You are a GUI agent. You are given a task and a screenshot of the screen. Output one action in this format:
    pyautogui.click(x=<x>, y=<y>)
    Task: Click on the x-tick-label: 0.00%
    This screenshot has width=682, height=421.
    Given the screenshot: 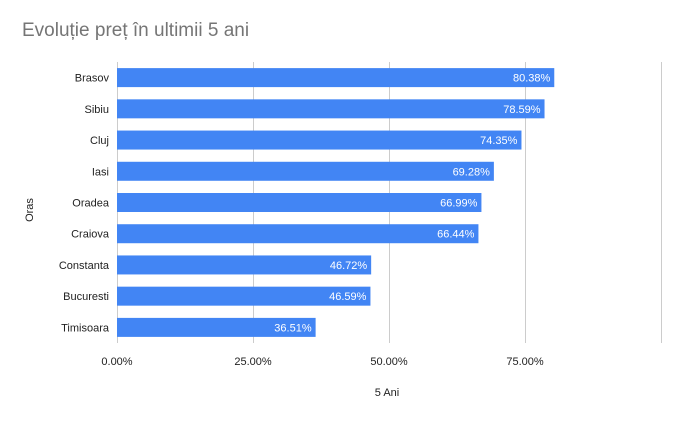 What is the action you would take?
    pyautogui.click(x=116, y=362)
    